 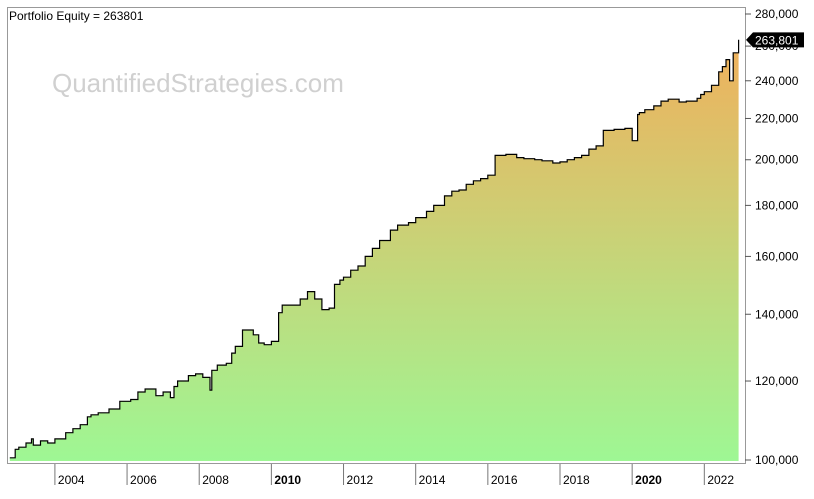 I want to click on y-tick-label: 180,000, so click(x=777, y=205).